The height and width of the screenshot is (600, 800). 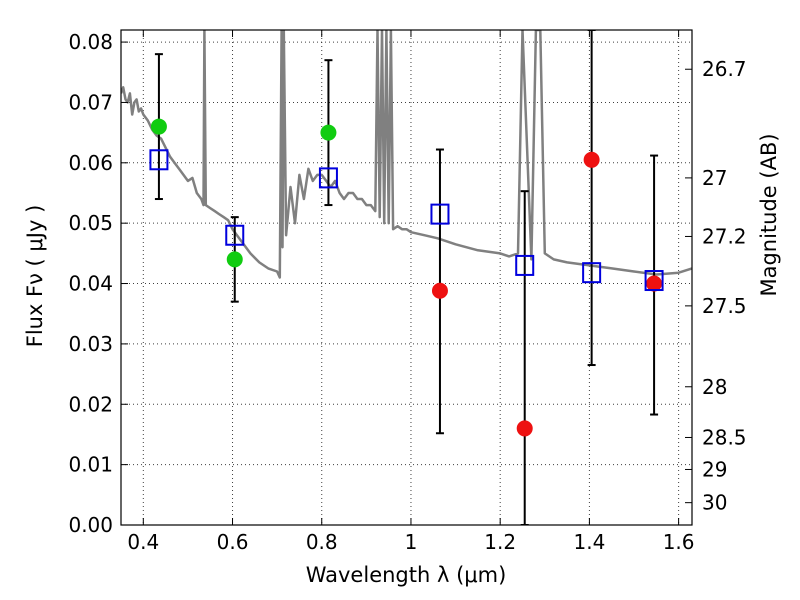 What do you see at coordinates (724, 69) in the screenshot?
I see `right-tick-label: 26.7` at bounding box center [724, 69].